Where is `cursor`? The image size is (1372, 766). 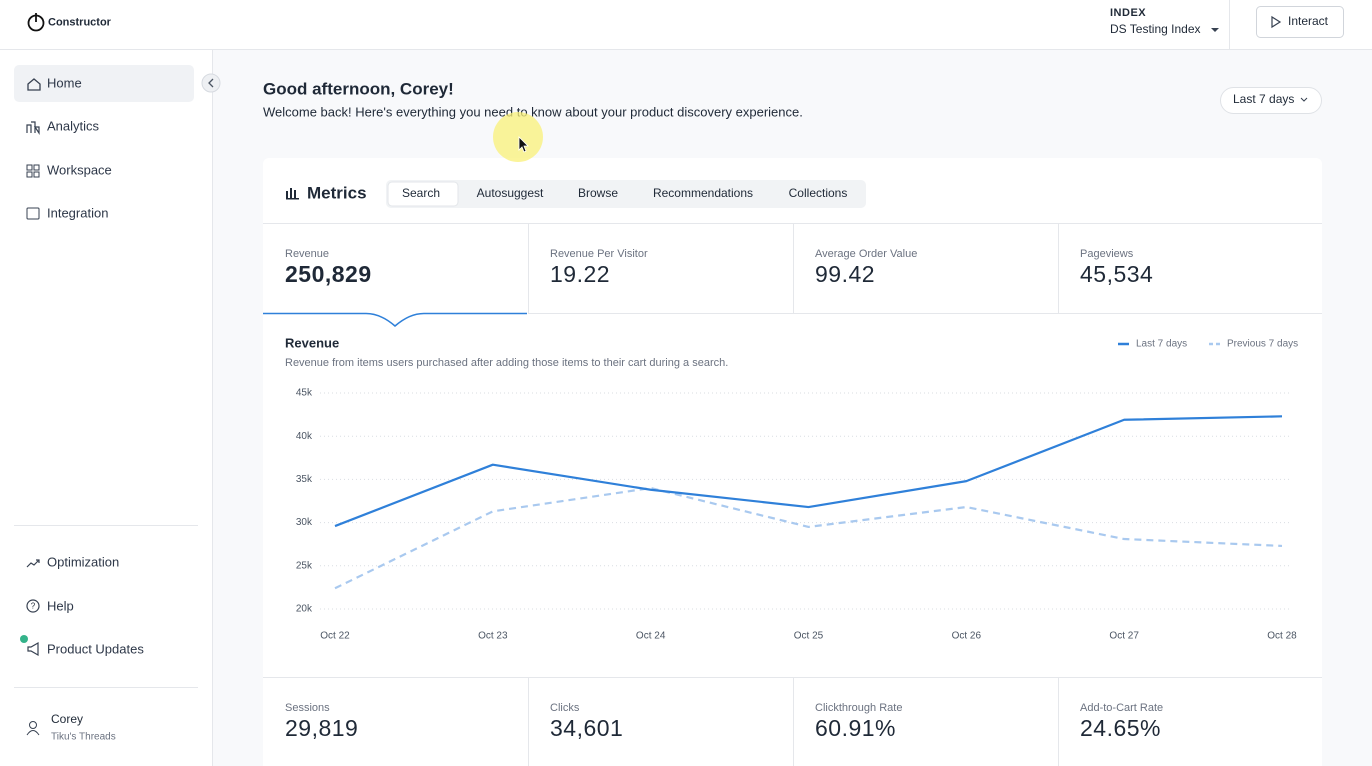
cursor is located at coordinates (523, 144).